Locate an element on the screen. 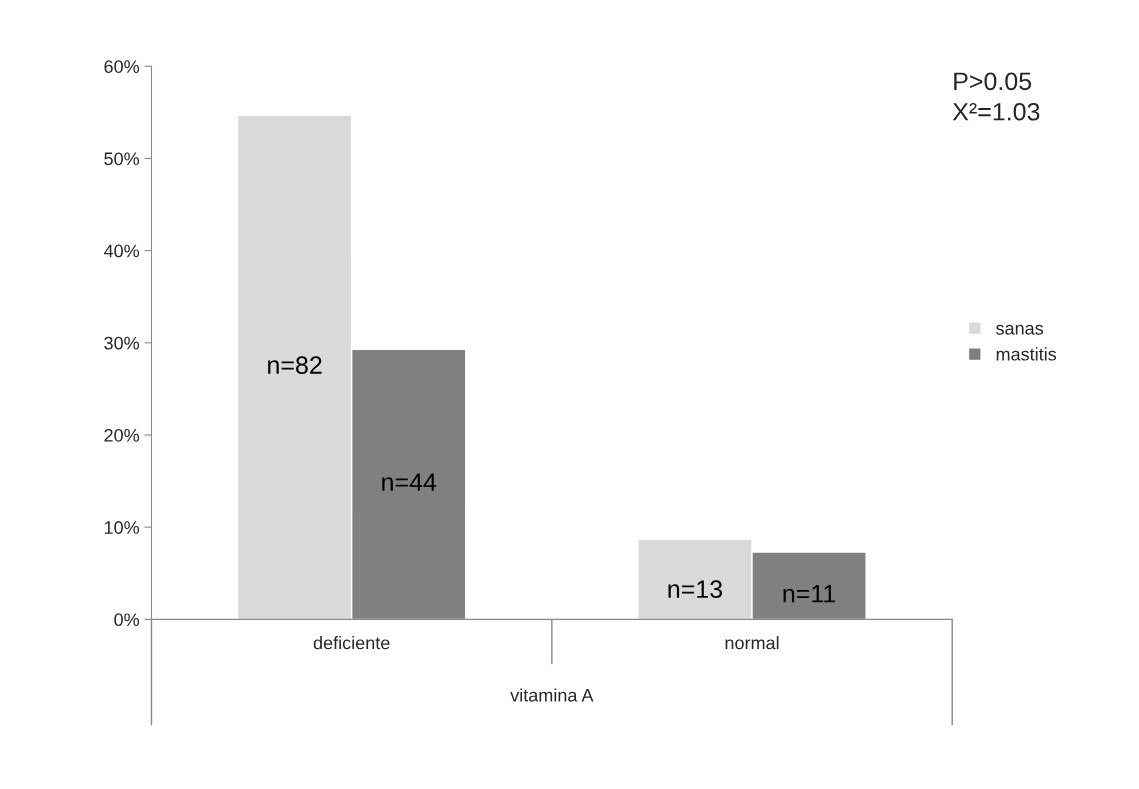  legend-label: mastitis is located at coordinates (1026, 354).